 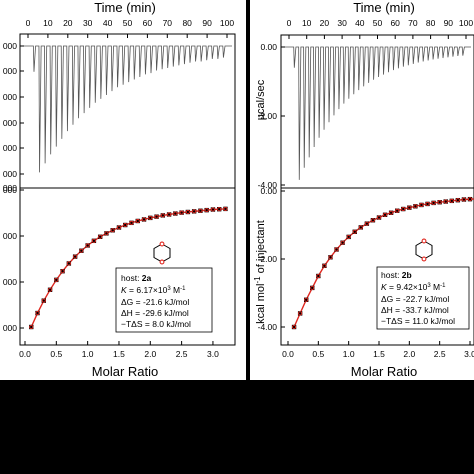 What do you see at coordinates (28, 23) in the screenshot?
I see `left-time-tick-label-0: 0` at bounding box center [28, 23].